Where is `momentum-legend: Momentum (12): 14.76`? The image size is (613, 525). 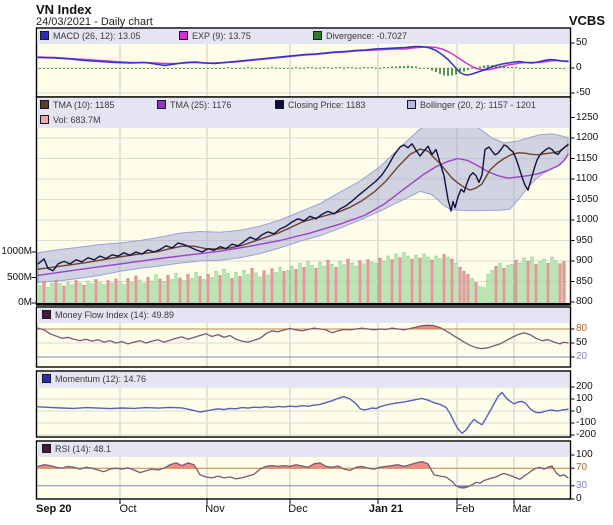
momentum-legend: Momentum (12): 14.76 is located at coordinates (303, 379).